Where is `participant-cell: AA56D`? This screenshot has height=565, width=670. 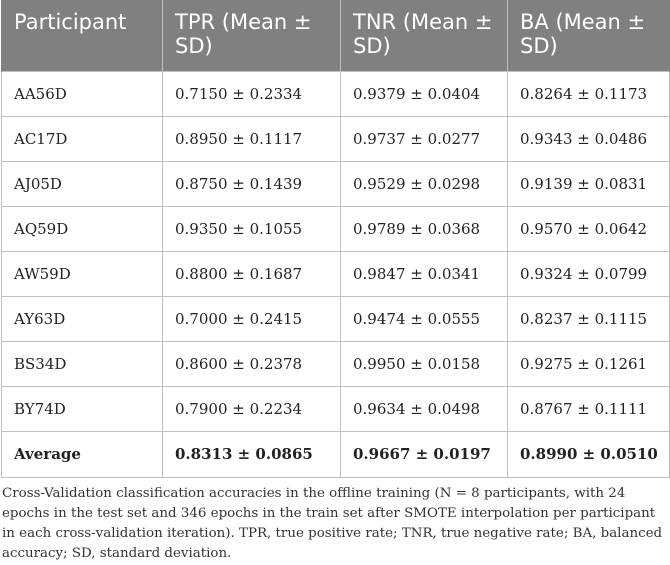 participant-cell: AA56D is located at coordinates (82, 93).